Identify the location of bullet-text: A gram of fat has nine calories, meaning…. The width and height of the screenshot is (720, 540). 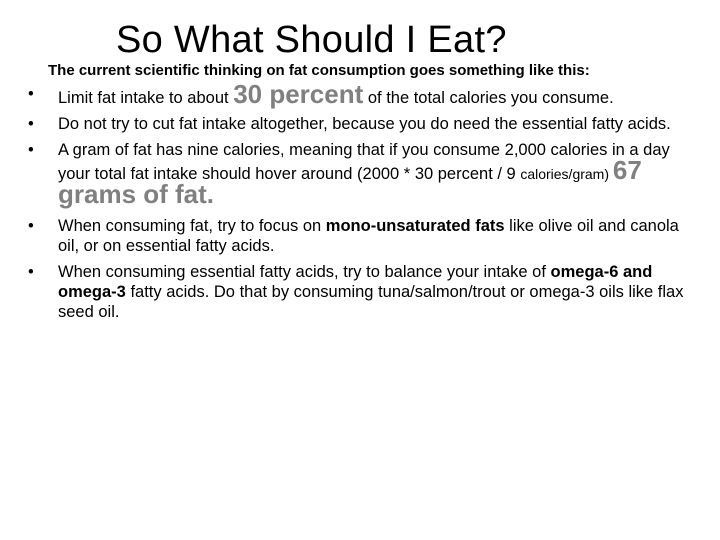
(364, 162).